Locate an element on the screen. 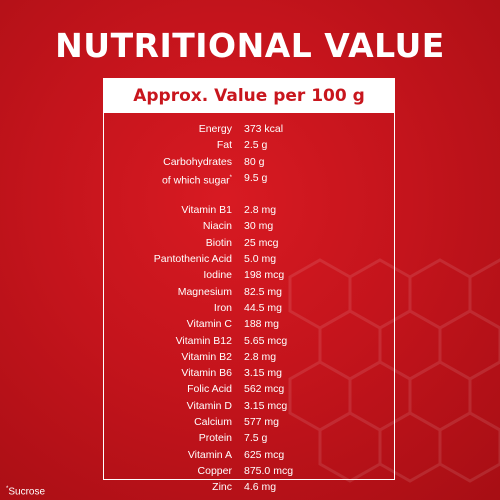 The width and height of the screenshot is (500, 500). nutrient-row: Vitamin B2 2.8 mg is located at coordinates (249, 357).